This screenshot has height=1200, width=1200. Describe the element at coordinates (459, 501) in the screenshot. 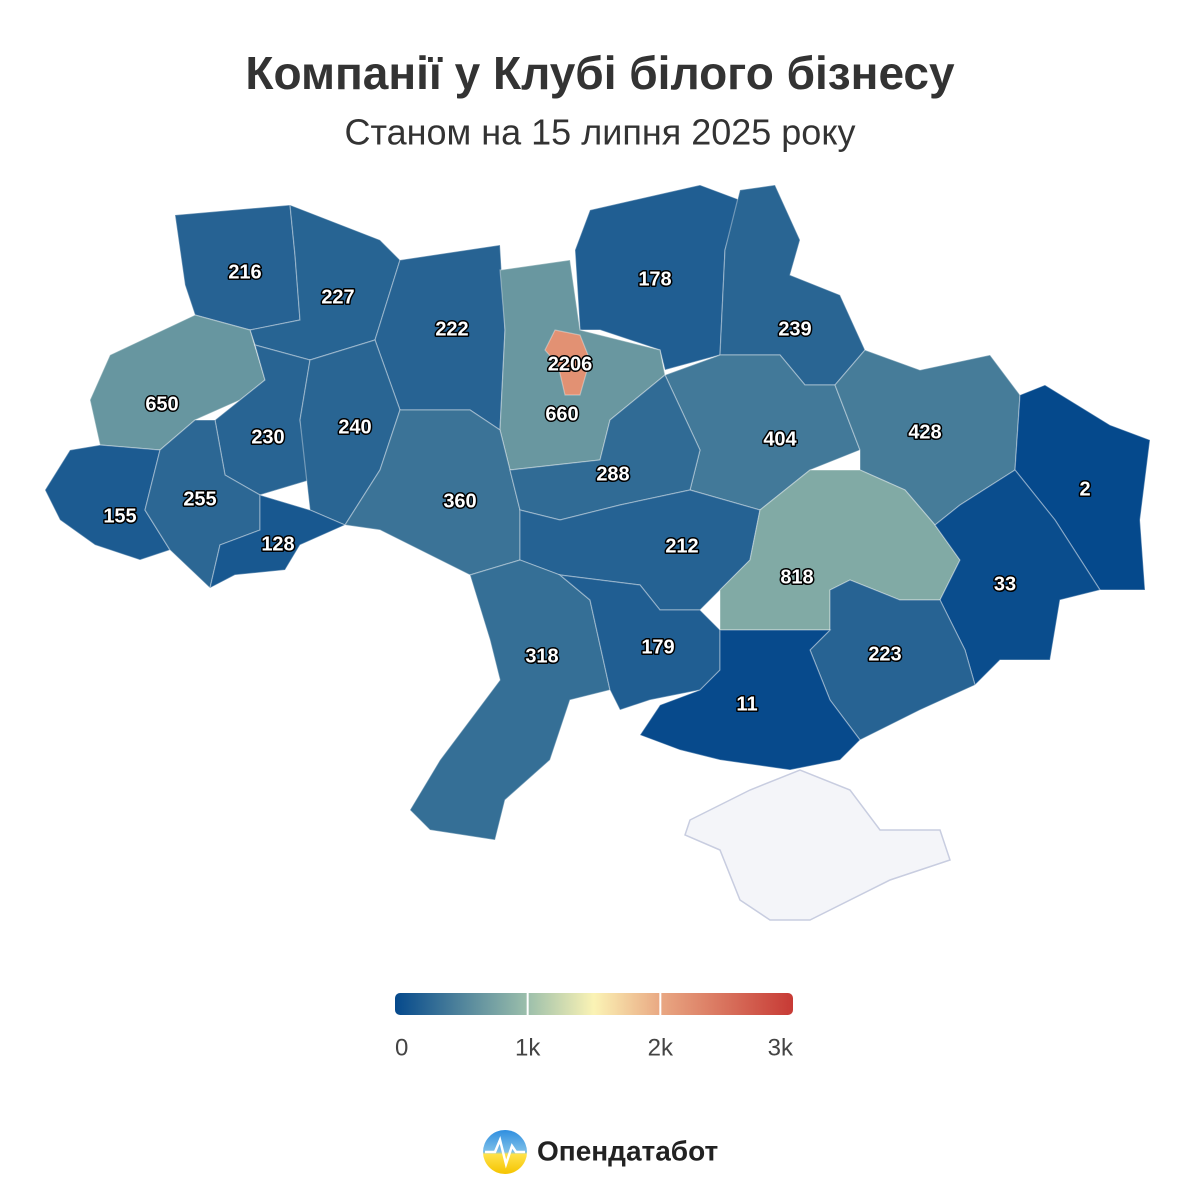

I see `value-label: 360` at that location.